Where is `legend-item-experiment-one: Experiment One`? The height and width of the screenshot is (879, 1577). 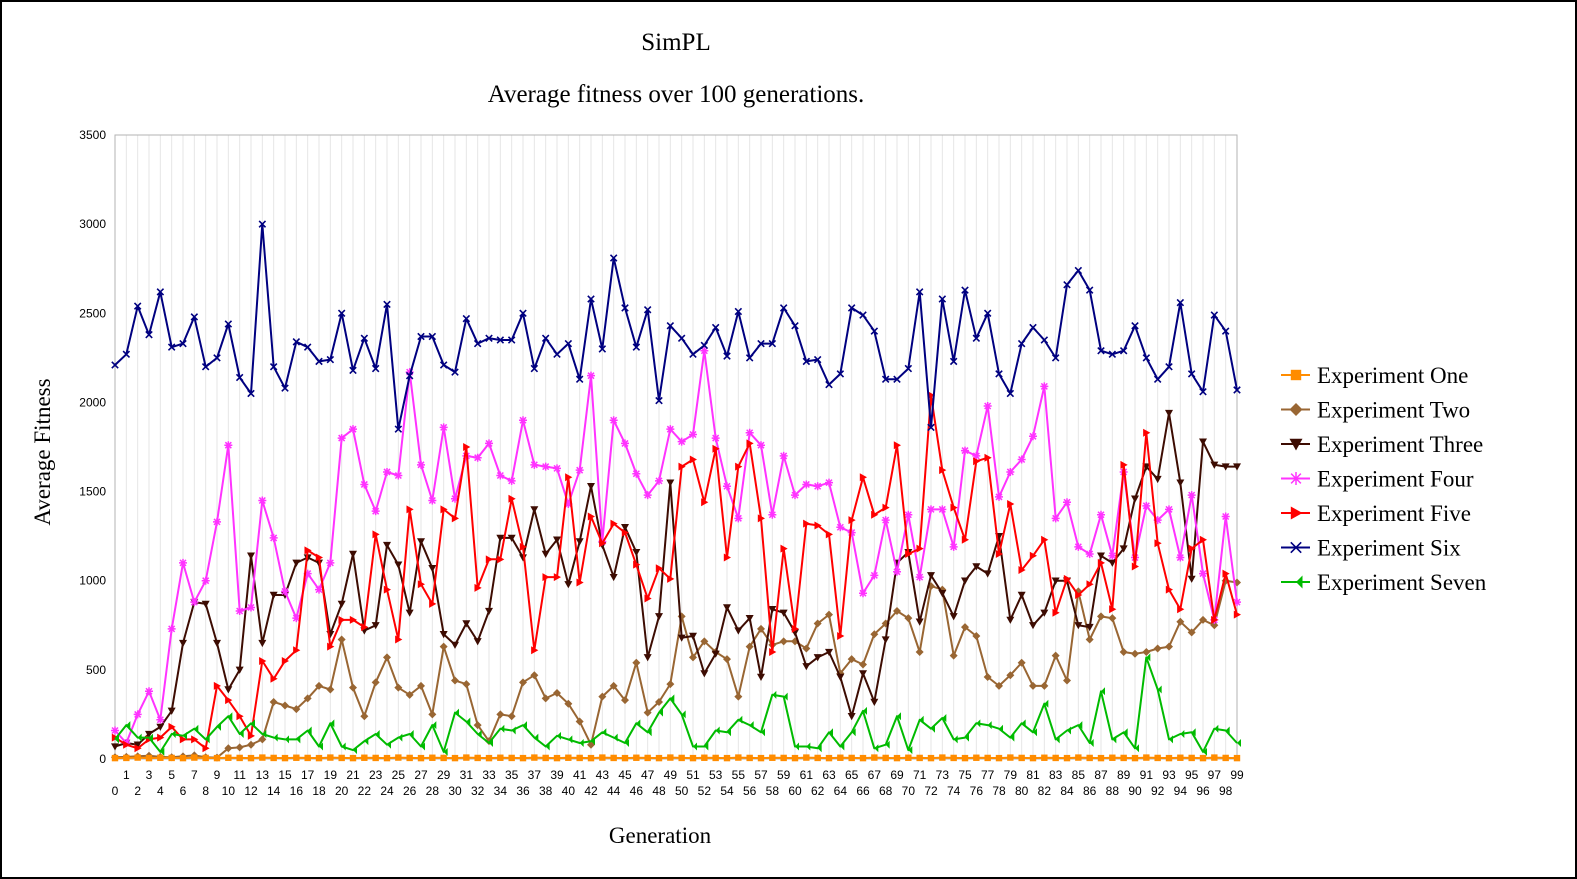
legend-item-experiment-one: Experiment One is located at coordinates (1374, 375).